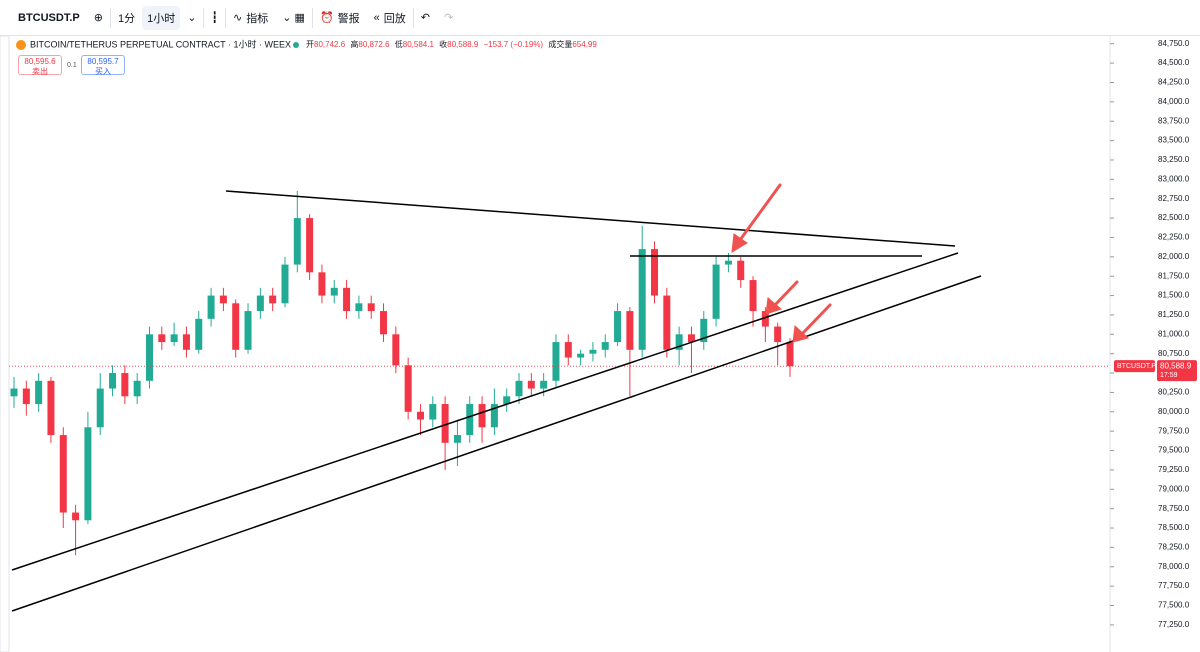 This screenshot has width=1200, height=652. What do you see at coordinates (161, 17) in the screenshot?
I see `interval-button: 1小时` at bounding box center [161, 17].